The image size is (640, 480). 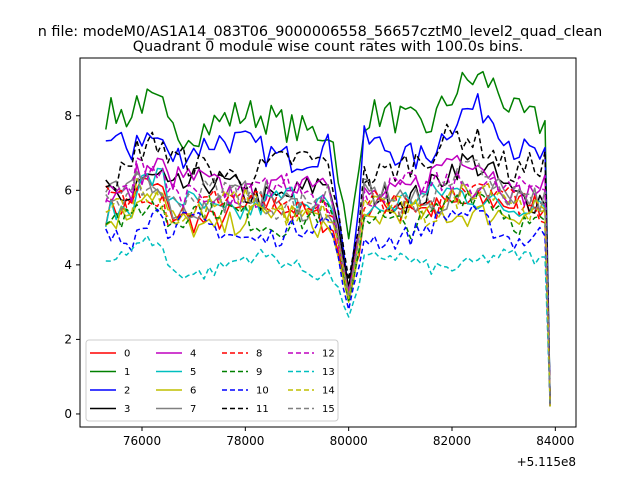 I want to click on legend-label-10: 10, so click(x=262, y=391).